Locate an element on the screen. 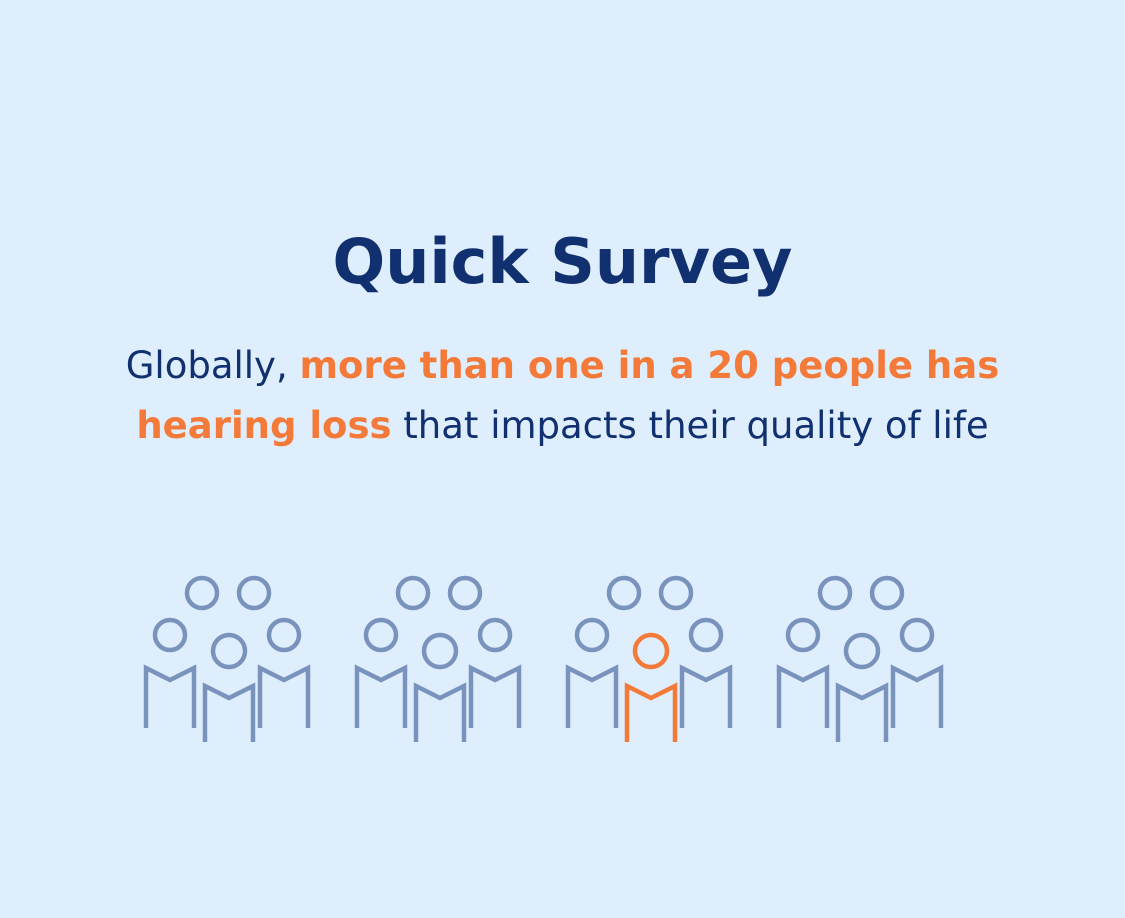  page-title: Quick Survey is located at coordinates (562, 261).